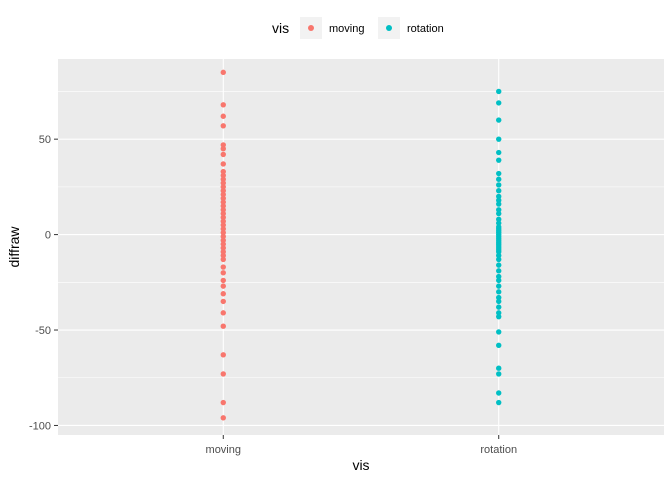 Image resolution: width=672 pixels, height=480 pixels. Describe the element at coordinates (498, 450) in the screenshot. I see `x-tick-label: rotation` at that location.